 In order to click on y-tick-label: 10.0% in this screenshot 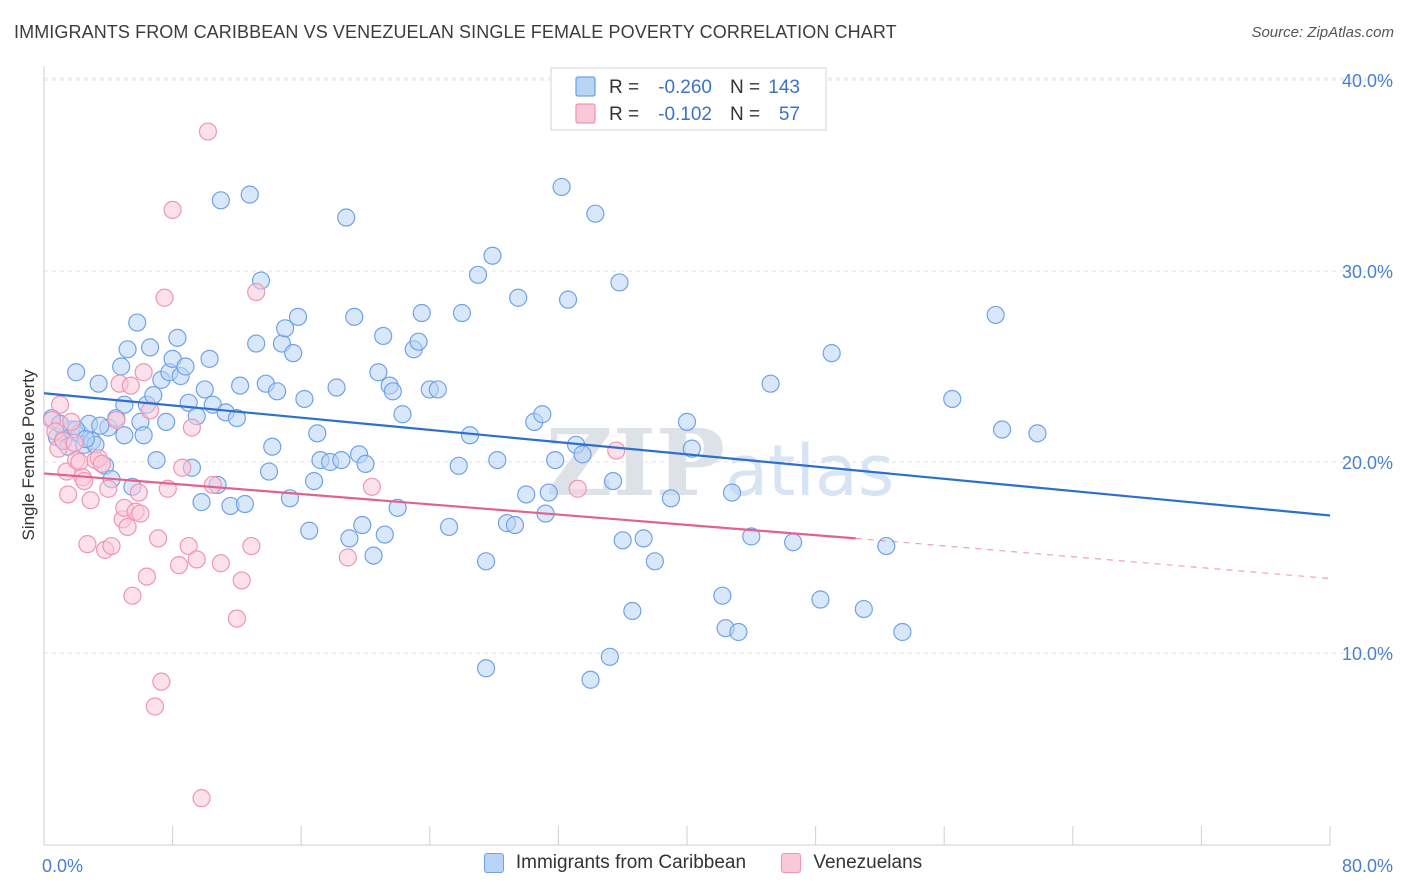, I will do `click(1367, 654)`.